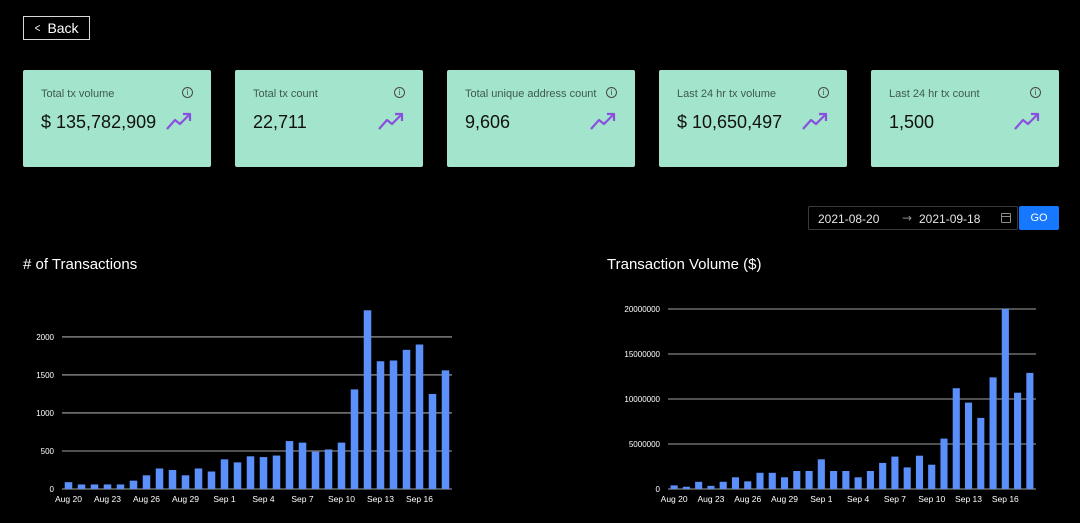 The width and height of the screenshot is (1080, 523). I want to click on stat-card-value: $ 10,650,497, so click(730, 122).